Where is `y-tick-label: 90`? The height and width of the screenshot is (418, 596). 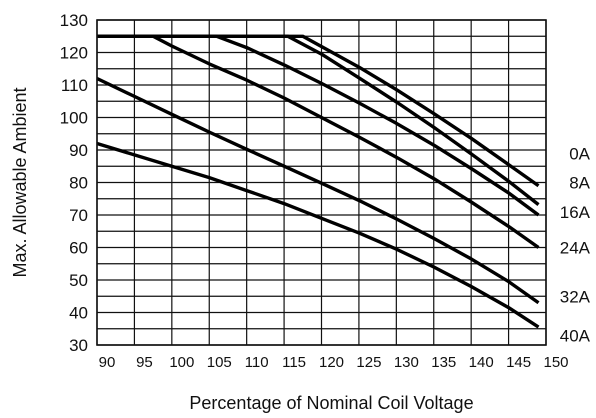 y-tick-label: 90 is located at coordinates (78, 150).